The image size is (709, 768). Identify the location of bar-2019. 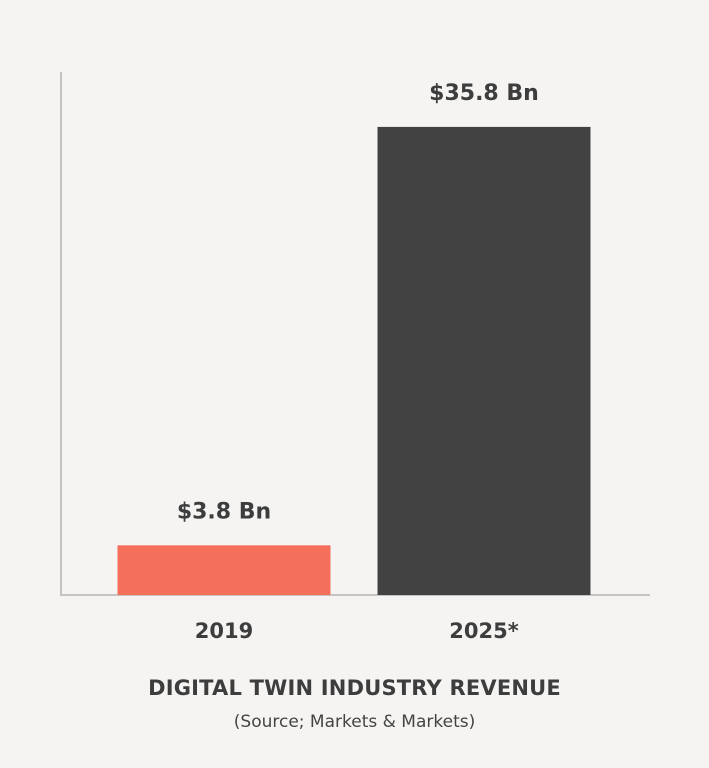
(224, 570).